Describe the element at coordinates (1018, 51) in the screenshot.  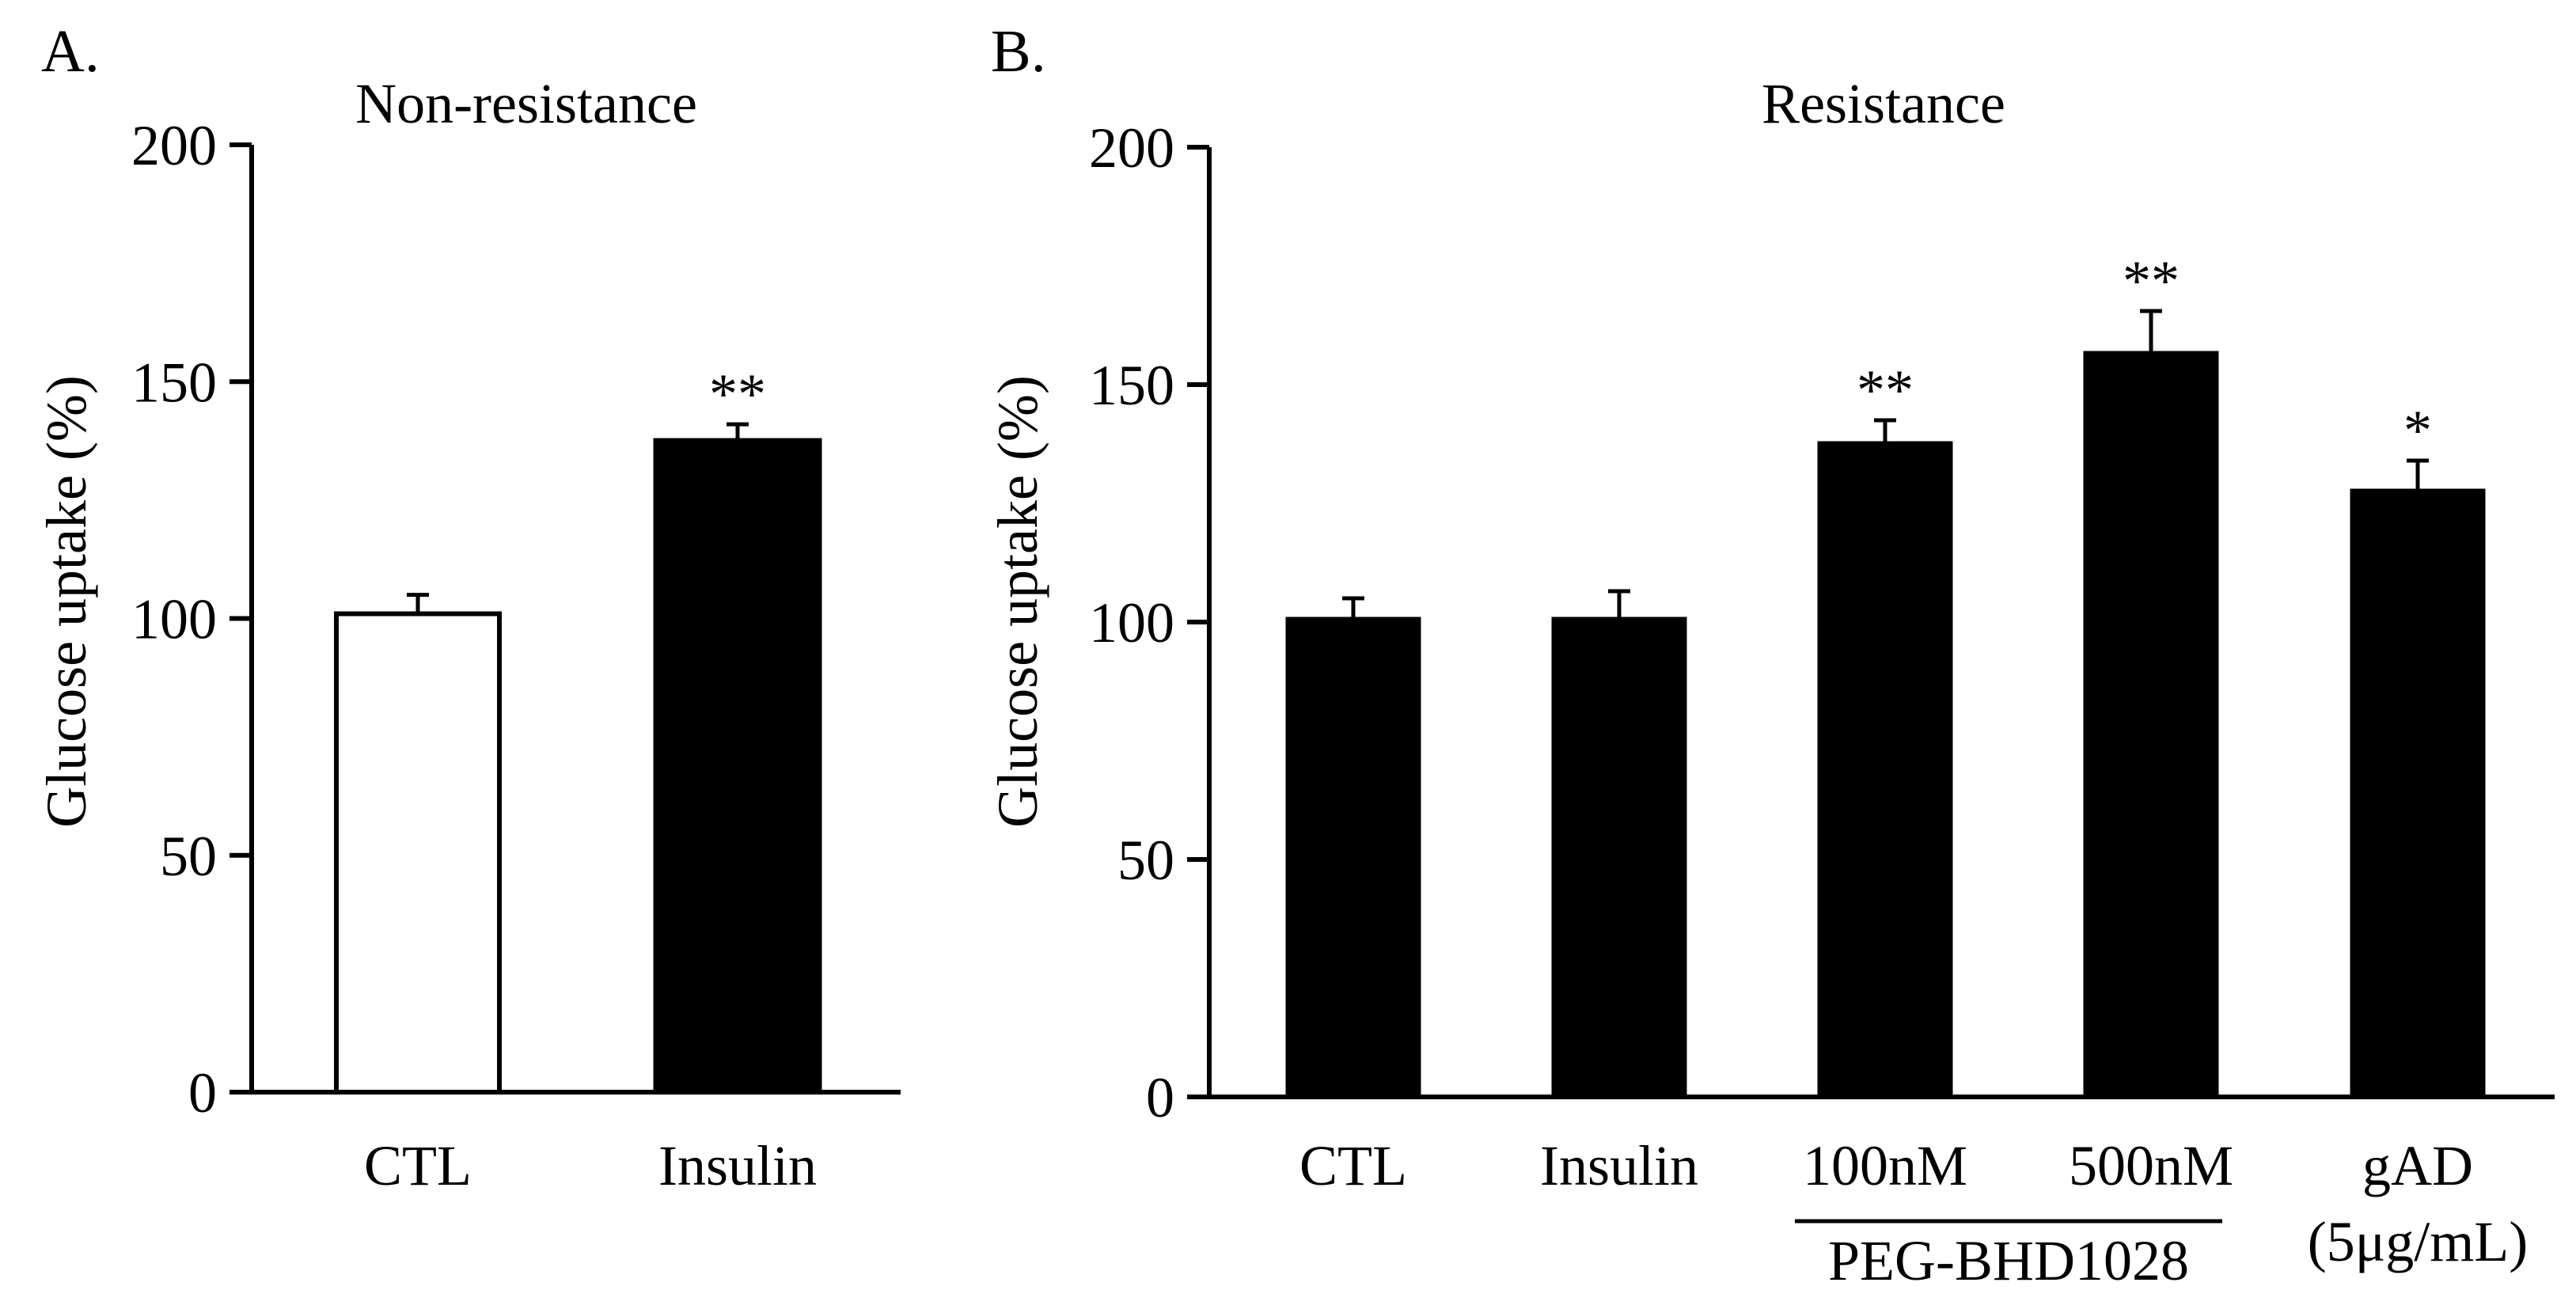
I see `panel-b-letter: B.` at that location.